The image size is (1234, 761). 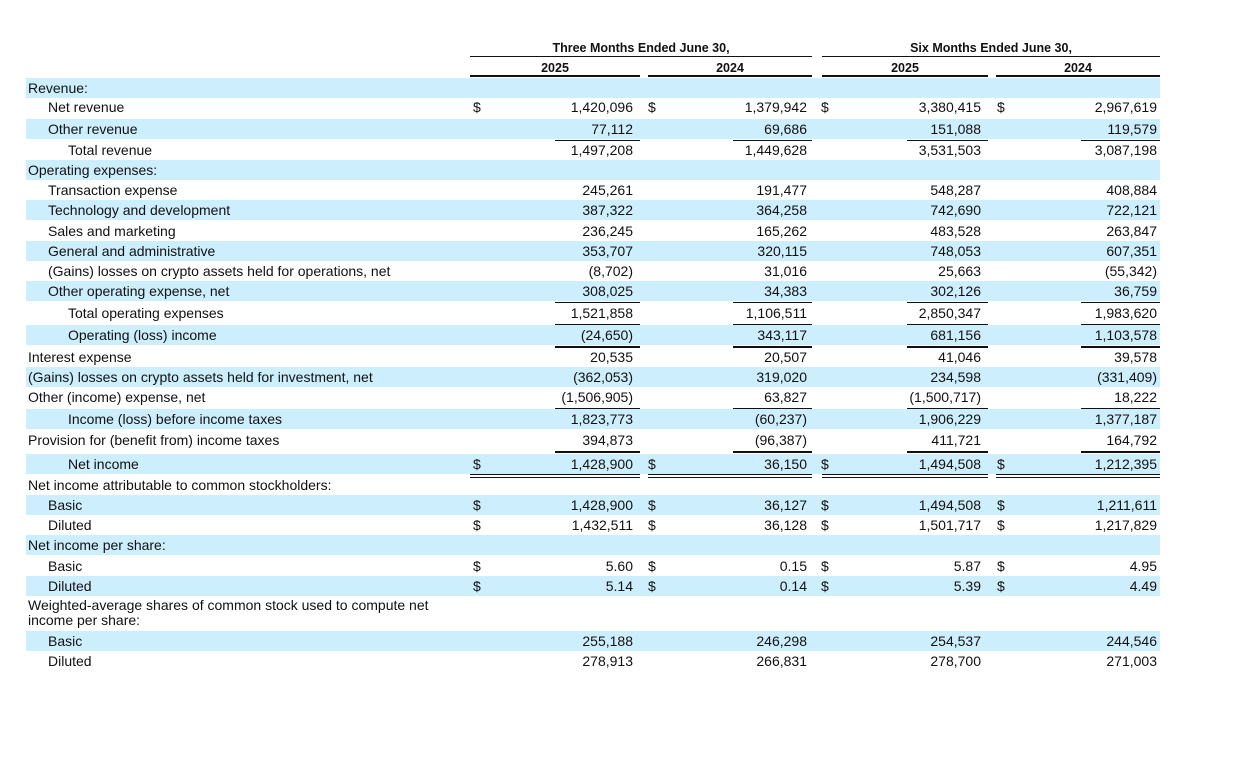 What do you see at coordinates (775, 150) in the screenshot?
I see `cell-value: 1,449,628` at bounding box center [775, 150].